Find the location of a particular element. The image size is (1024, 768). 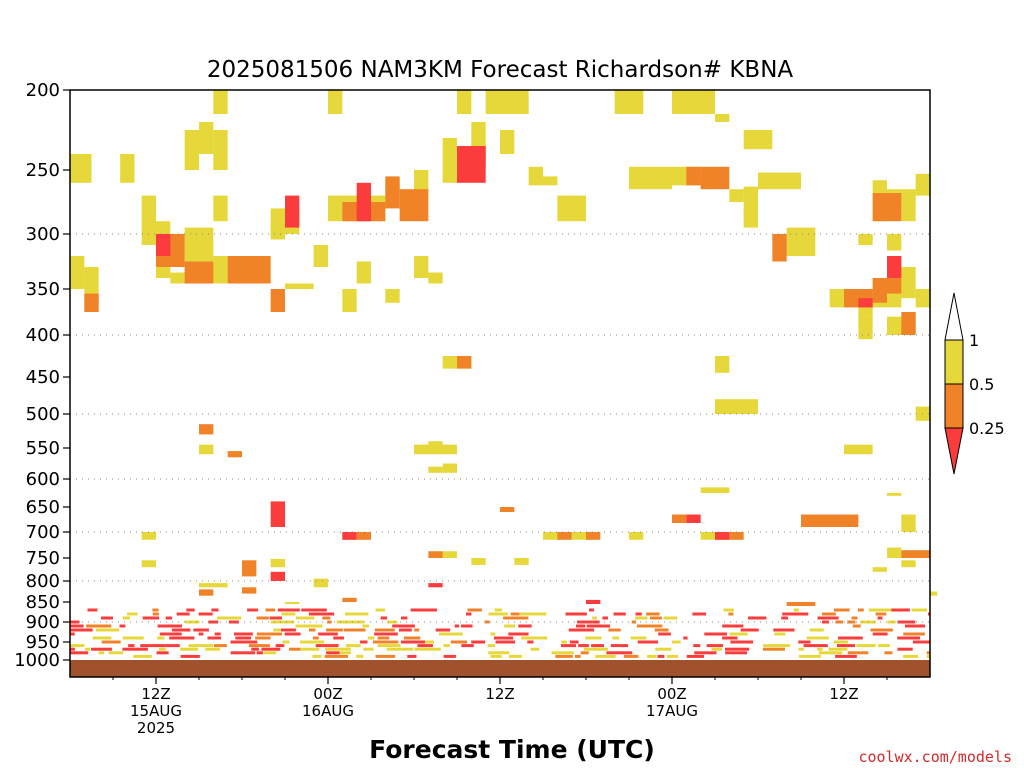

legend-label: 0.5 is located at coordinates (981, 384).